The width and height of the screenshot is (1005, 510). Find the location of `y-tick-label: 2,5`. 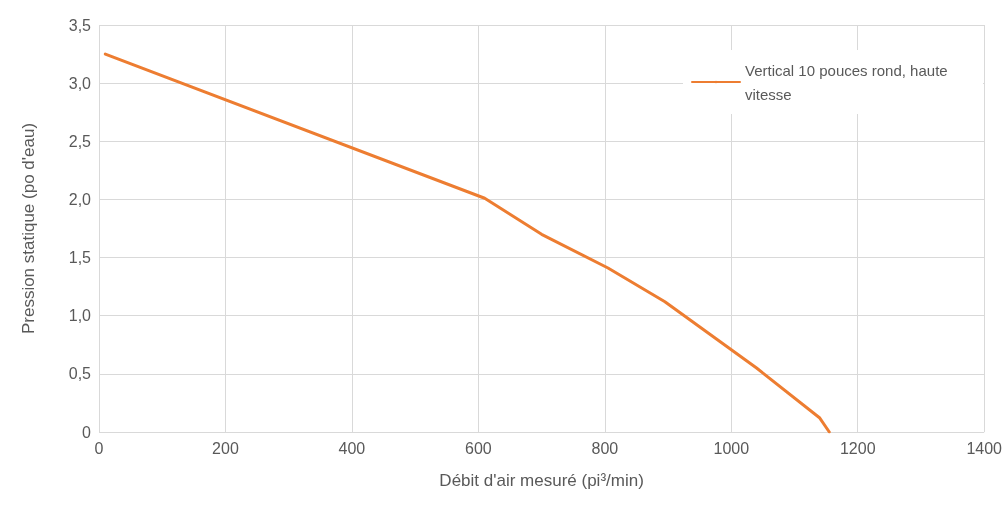

y-tick-label: 2,5 is located at coordinates (80, 141).